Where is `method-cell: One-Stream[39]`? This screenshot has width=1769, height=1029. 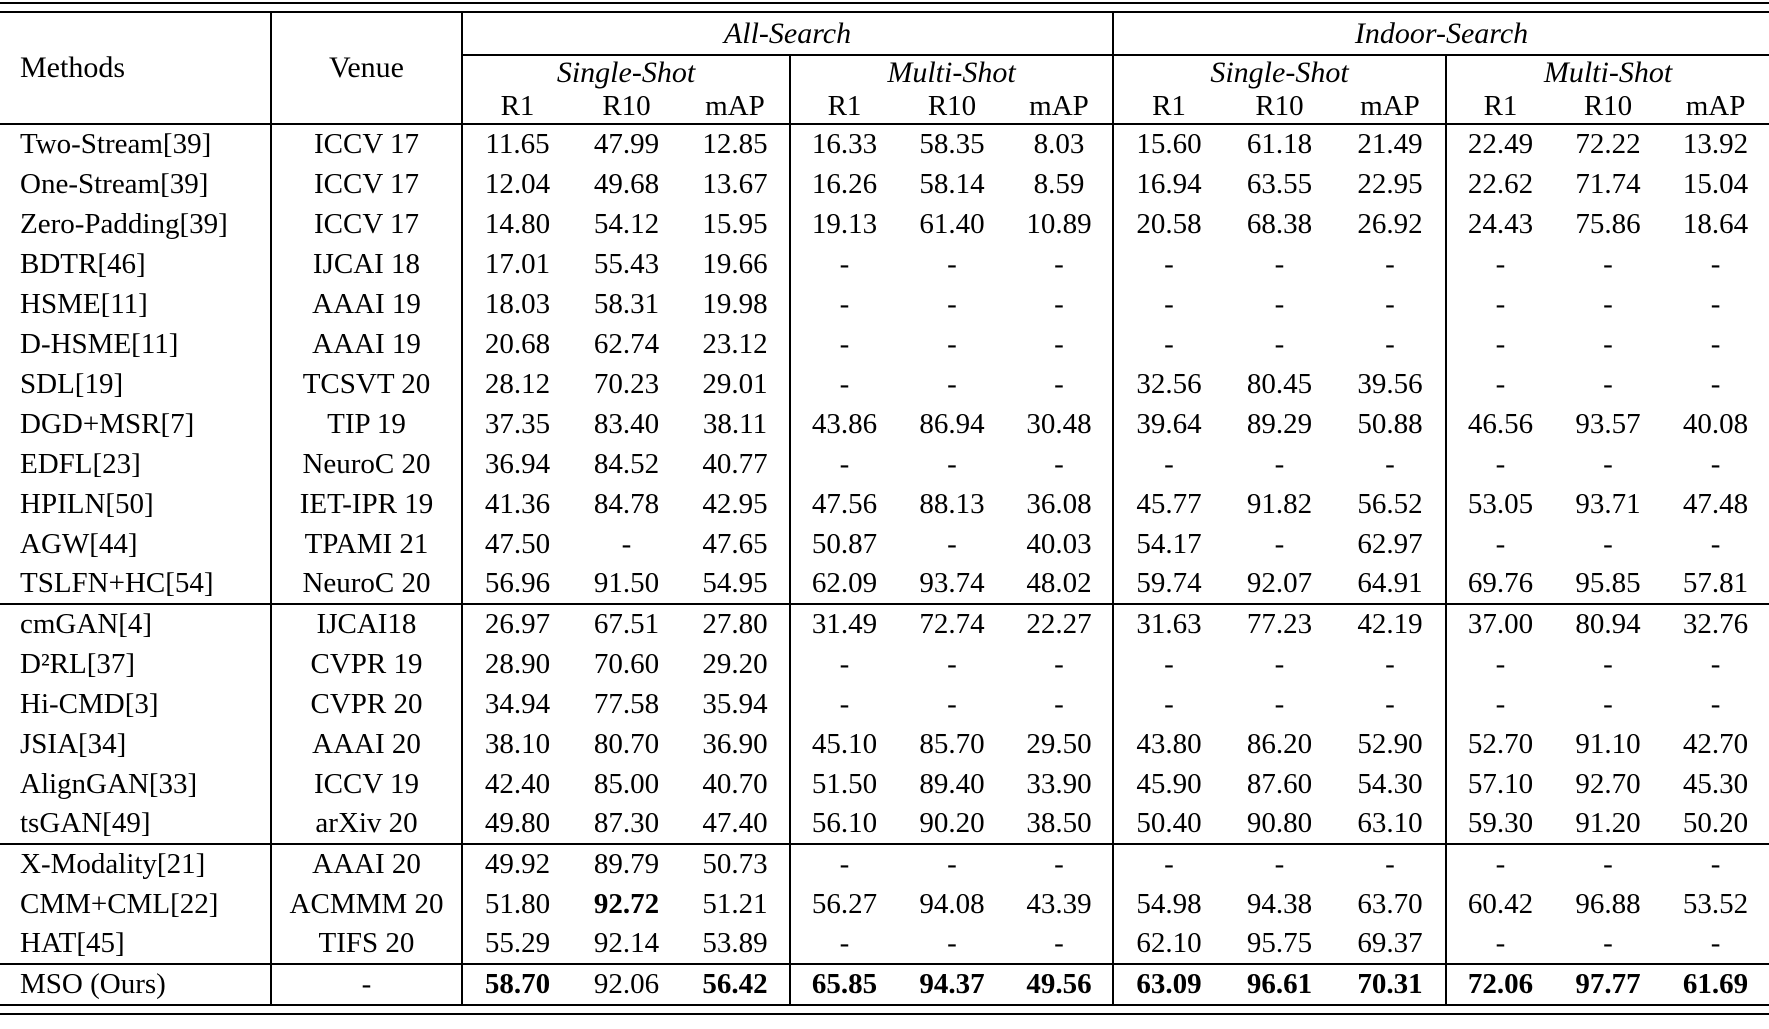
method-cell: One-Stream[39] is located at coordinates (136, 184).